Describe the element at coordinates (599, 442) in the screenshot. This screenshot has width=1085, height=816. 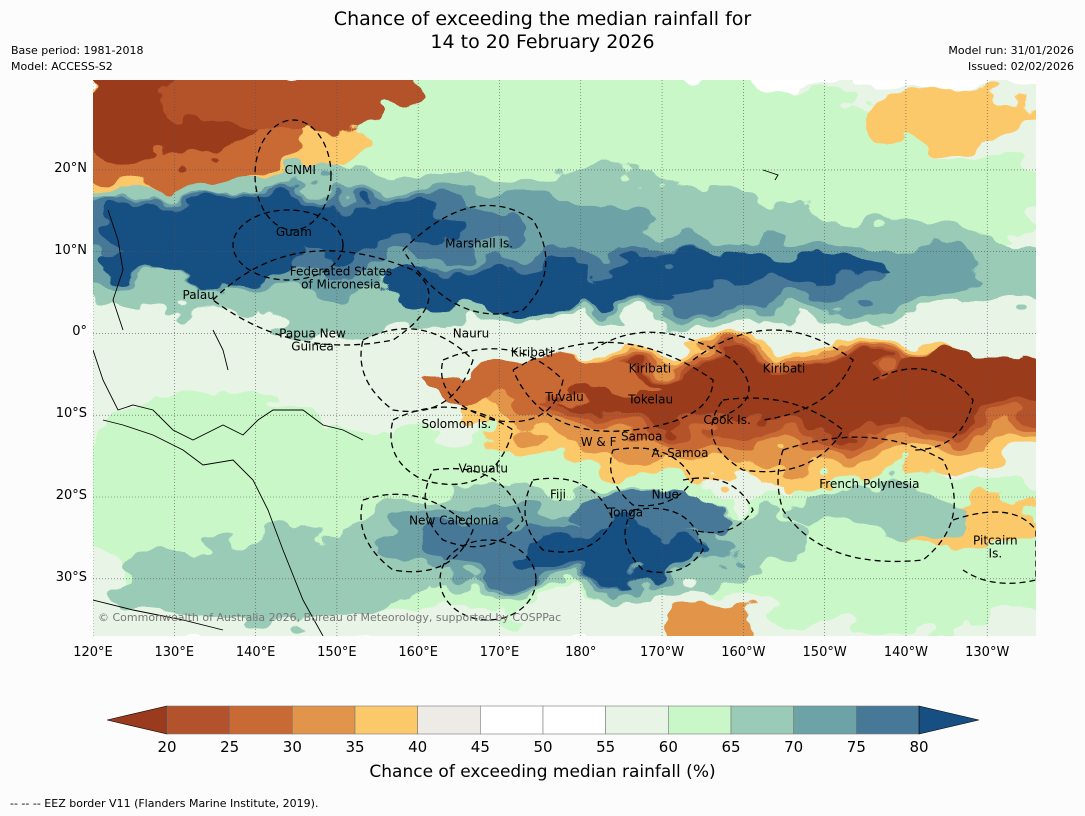
I see `place-label: W & F` at that location.